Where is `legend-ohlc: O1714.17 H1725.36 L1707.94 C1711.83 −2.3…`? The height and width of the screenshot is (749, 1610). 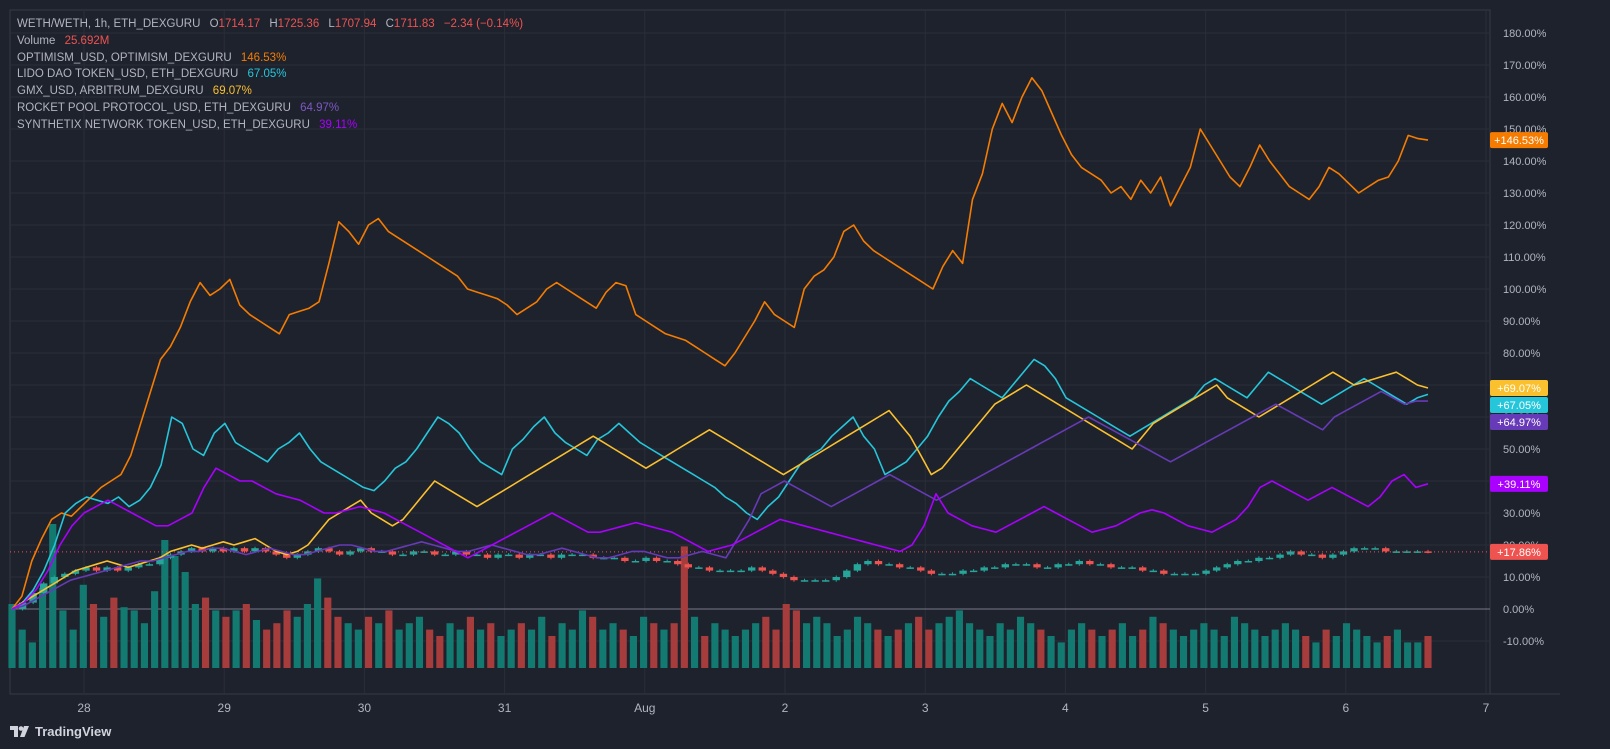
legend-ohlc: O1714.17 H1725.36 L1707.94 C1711.83 −2.3… is located at coordinates (367, 24).